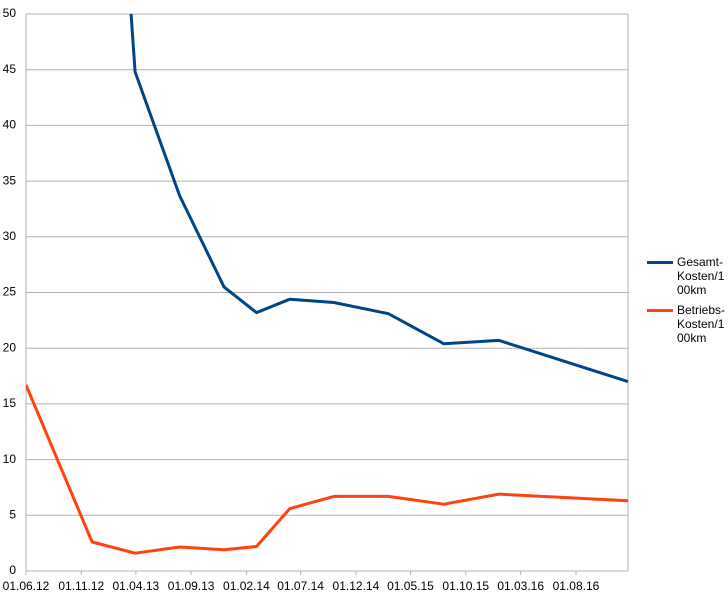 This screenshot has height=598, width=728. I want to click on x-tick-label: 01.06.12, so click(26, 586).